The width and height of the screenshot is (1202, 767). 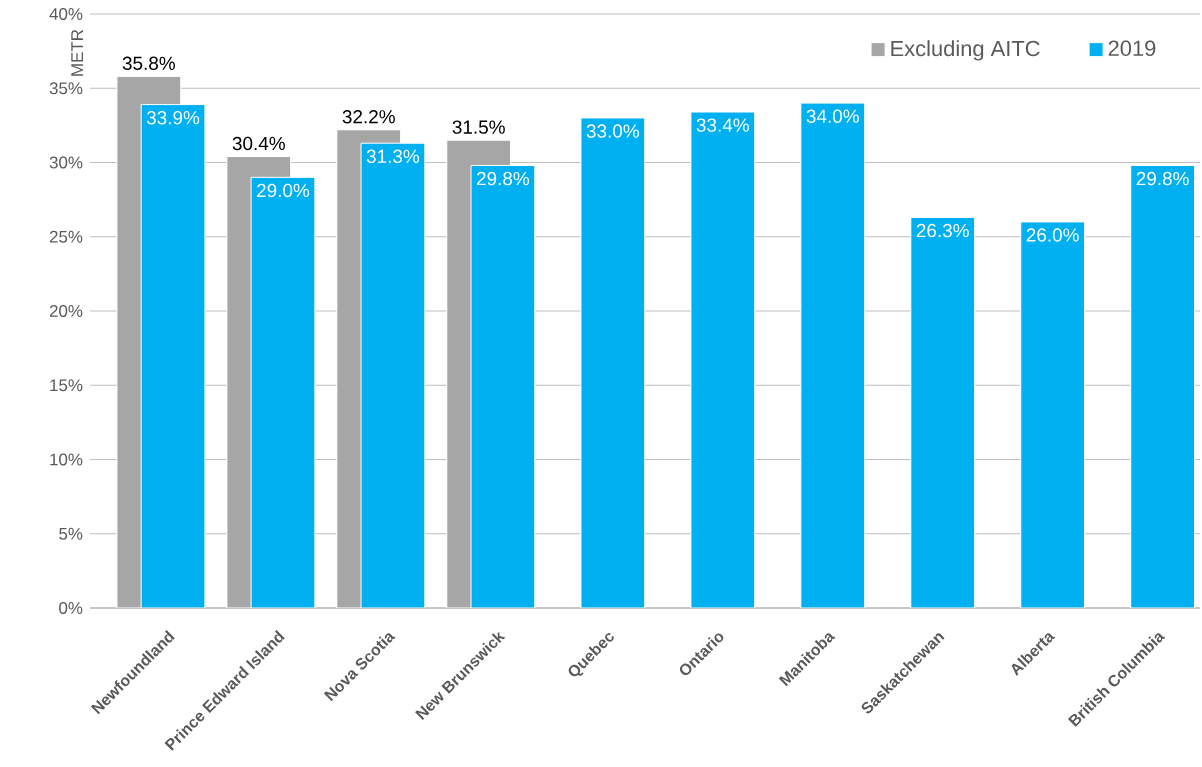 What do you see at coordinates (942, 230) in the screenshot?
I see `data-label: 26.3%` at bounding box center [942, 230].